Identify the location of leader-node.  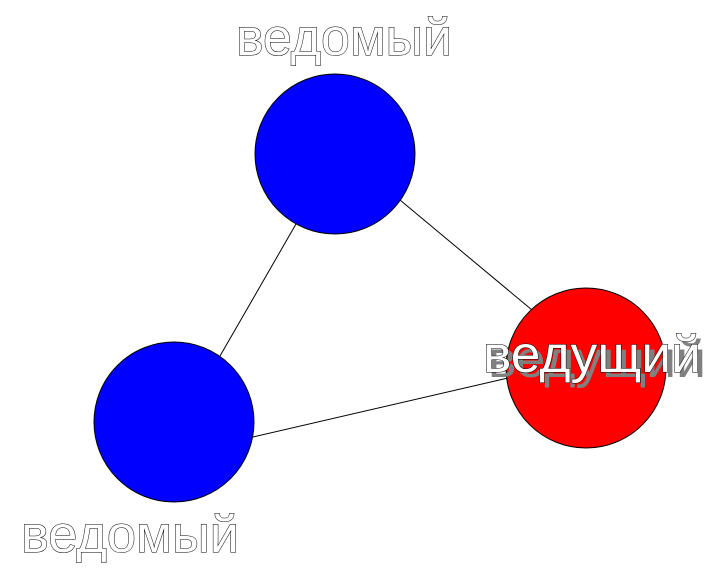
(586, 368).